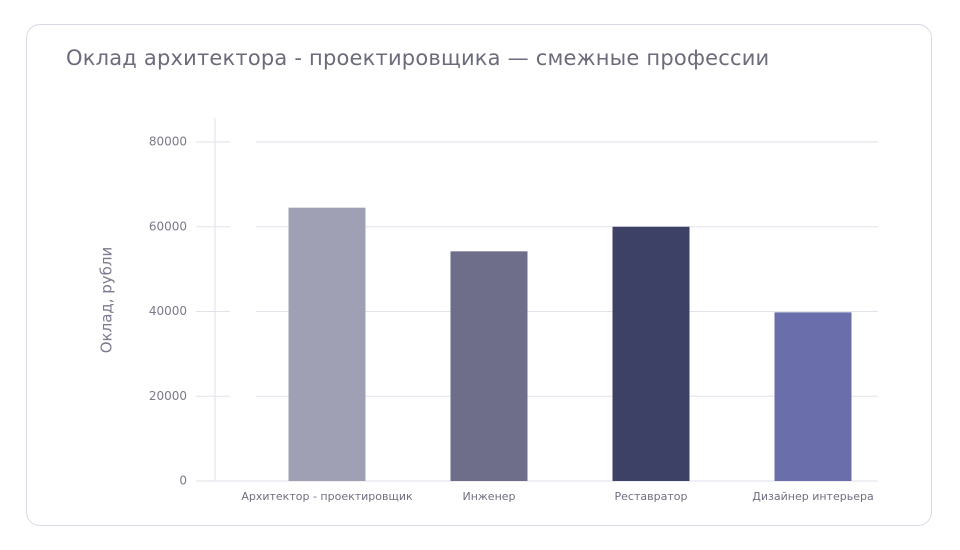 This screenshot has width=960, height=550. What do you see at coordinates (168, 142) in the screenshot?
I see `y-tick-label: 80000` at bounding box center [168, 142].